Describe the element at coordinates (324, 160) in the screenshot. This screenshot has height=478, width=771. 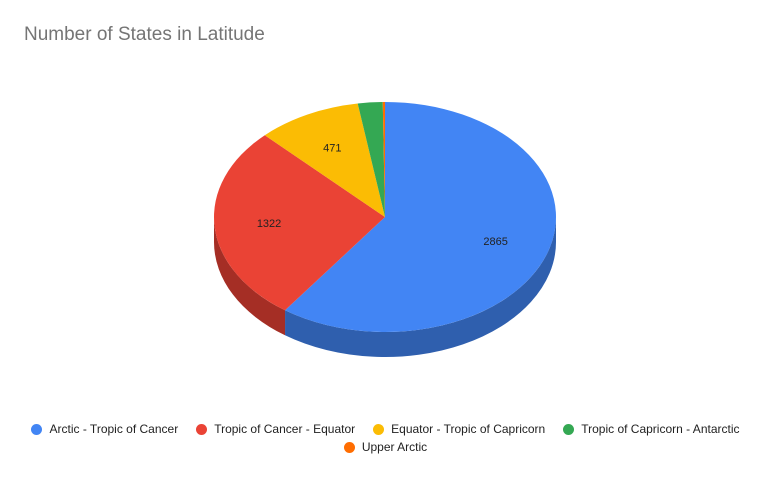
I see `pie-slice-equator-tropic-of-capricorn` at that location.